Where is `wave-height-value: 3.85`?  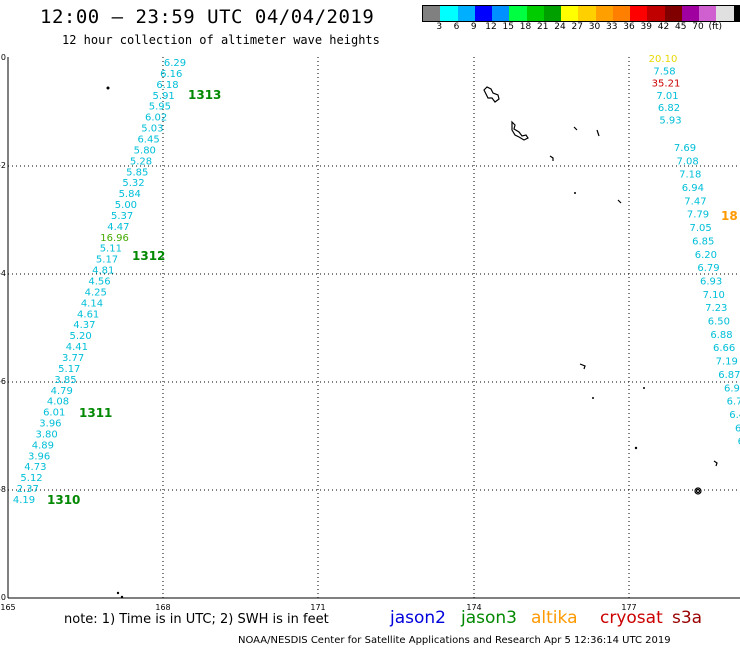 wave-height-value: 3.85 is located at coordinates (65, 380).